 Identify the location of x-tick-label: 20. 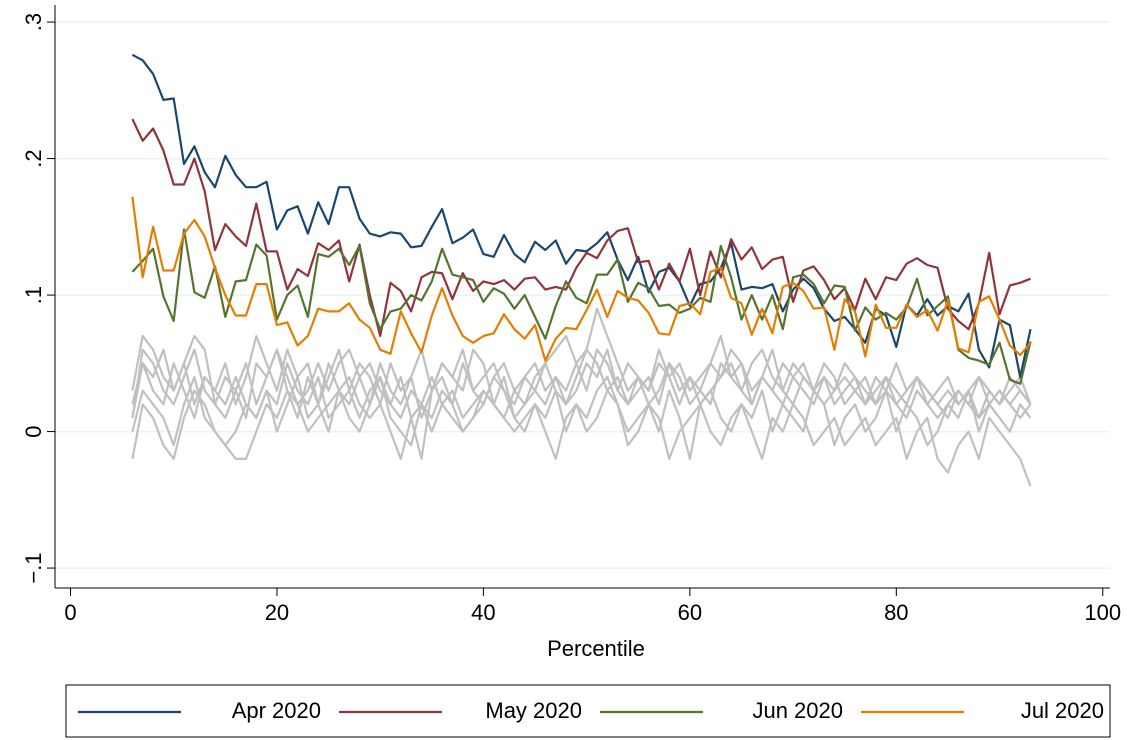
(277, 612).